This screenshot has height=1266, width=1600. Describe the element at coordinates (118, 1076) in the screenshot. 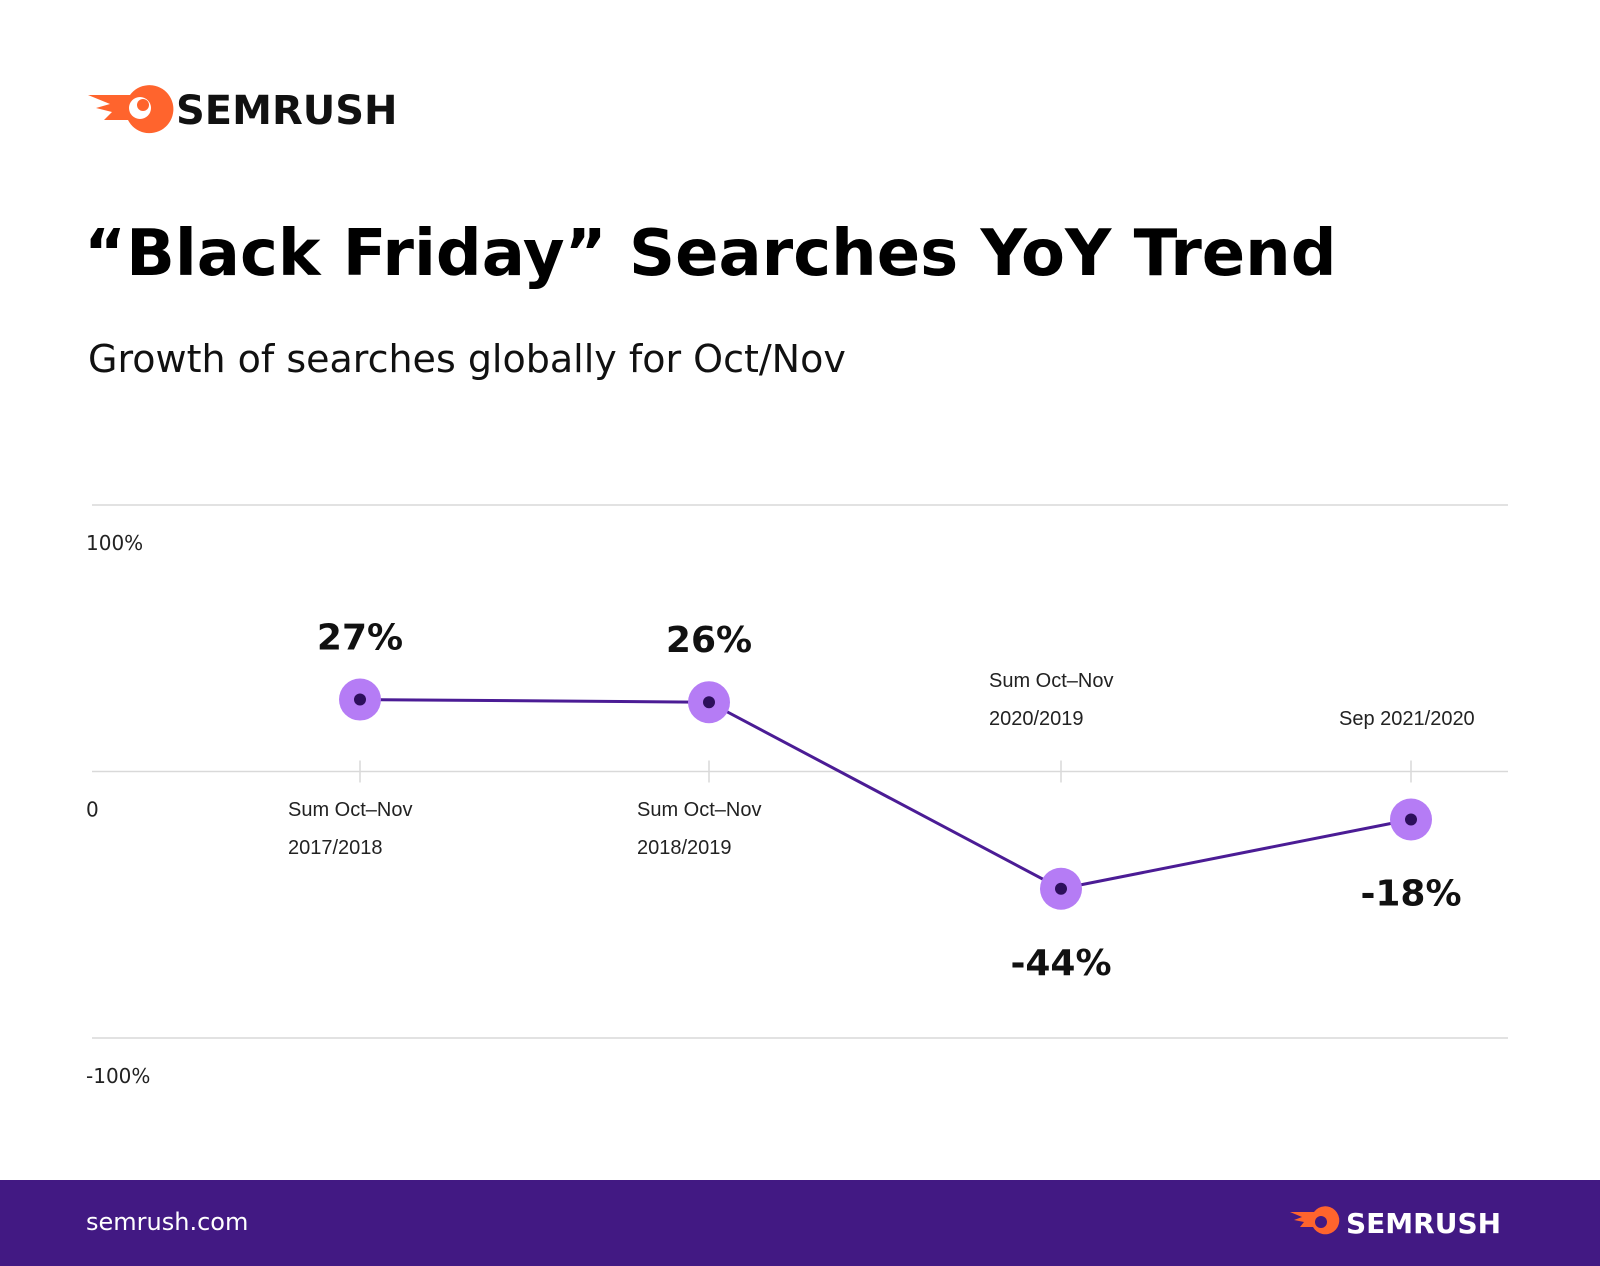

I see `y-tick-label: -100%` at that location.